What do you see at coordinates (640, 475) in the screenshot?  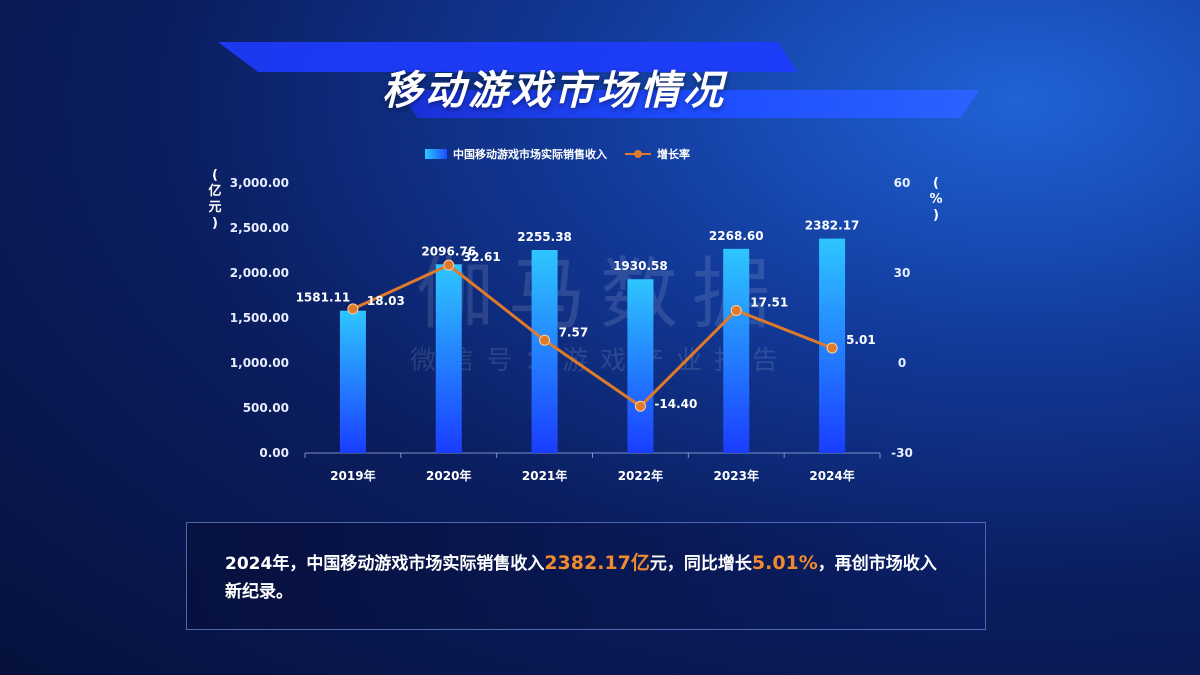 I see `x-tick-label: 2022年` at bounding box center [640, 475].